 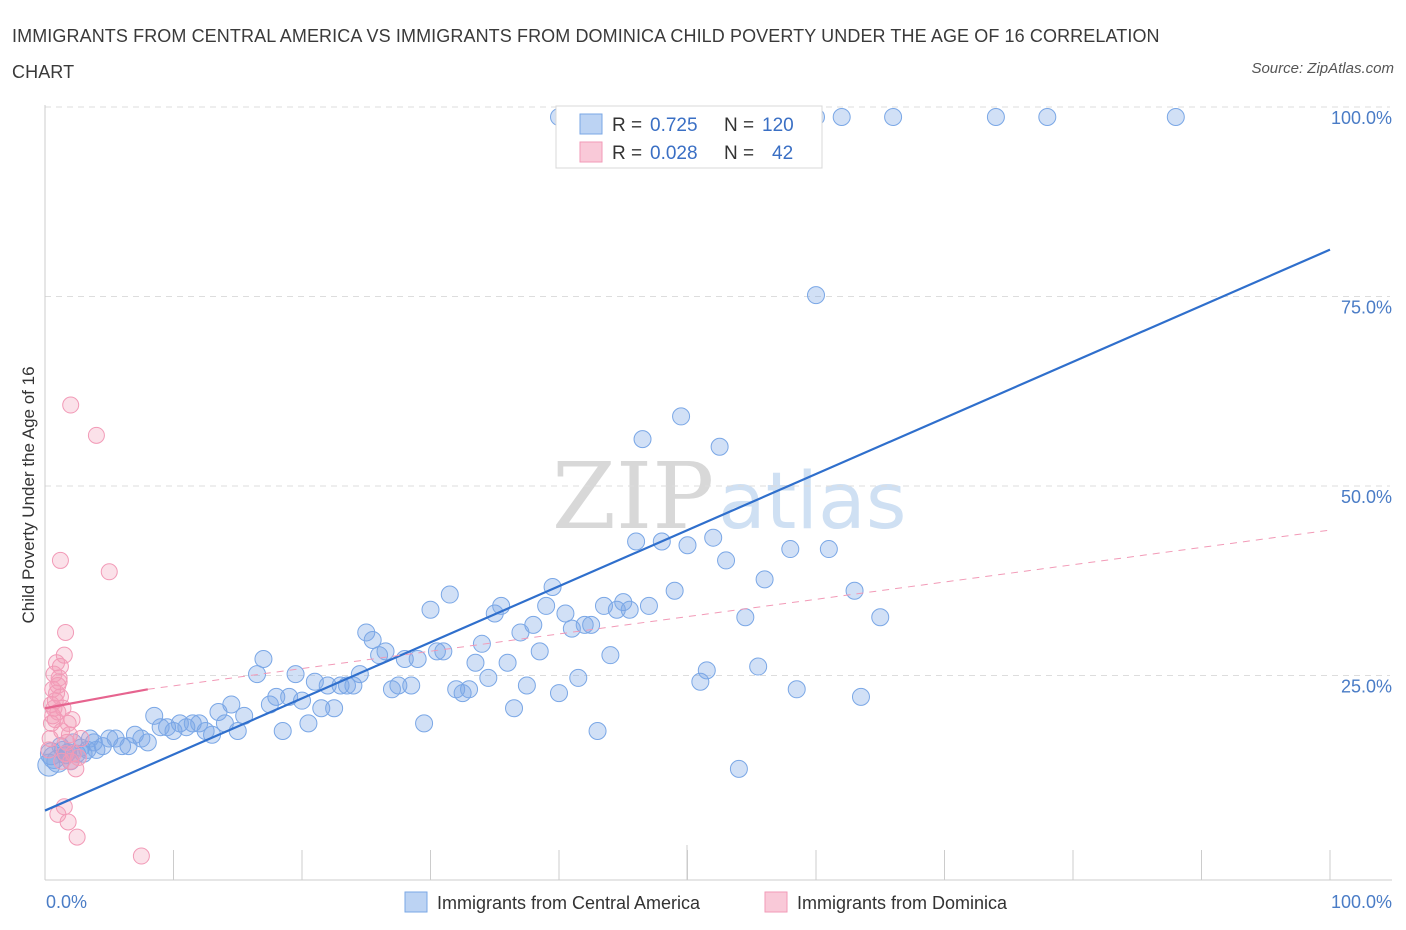 What do you see at coordinates (778, 125) in the screenshot?
I see `legend-n-value-1: 120` at bounding box center [778, 125].